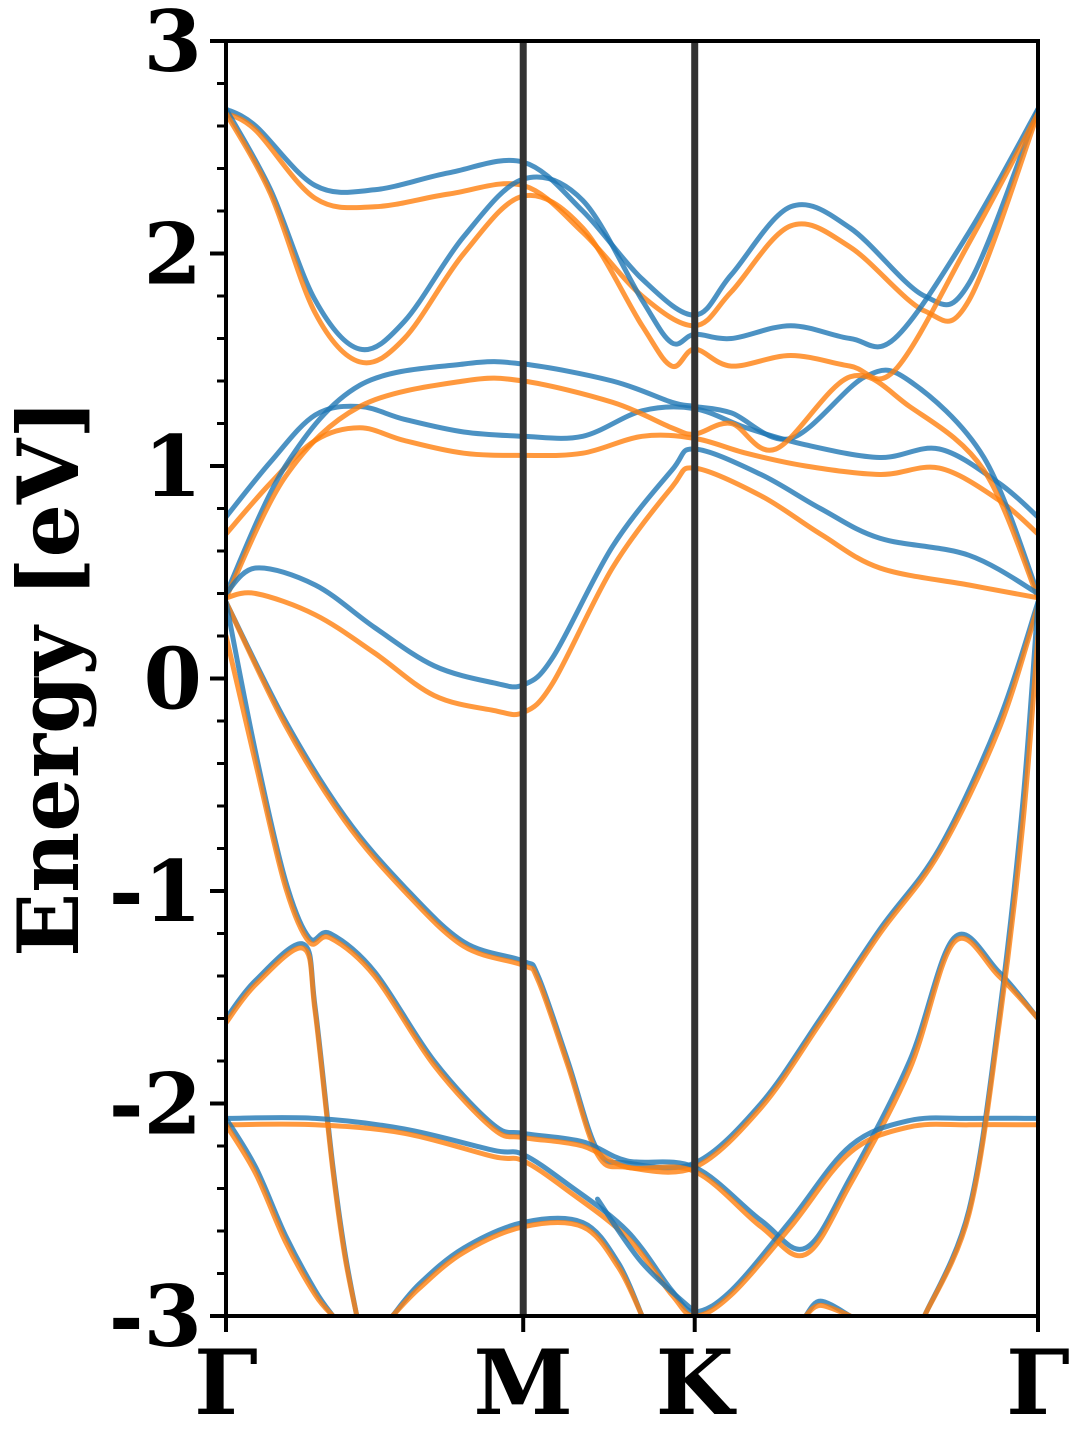 The image size is (1080, 1440). Describe the element at coordinates (696, 1383) in the screenshot. I see `x-tick-label-K: K` at that location.